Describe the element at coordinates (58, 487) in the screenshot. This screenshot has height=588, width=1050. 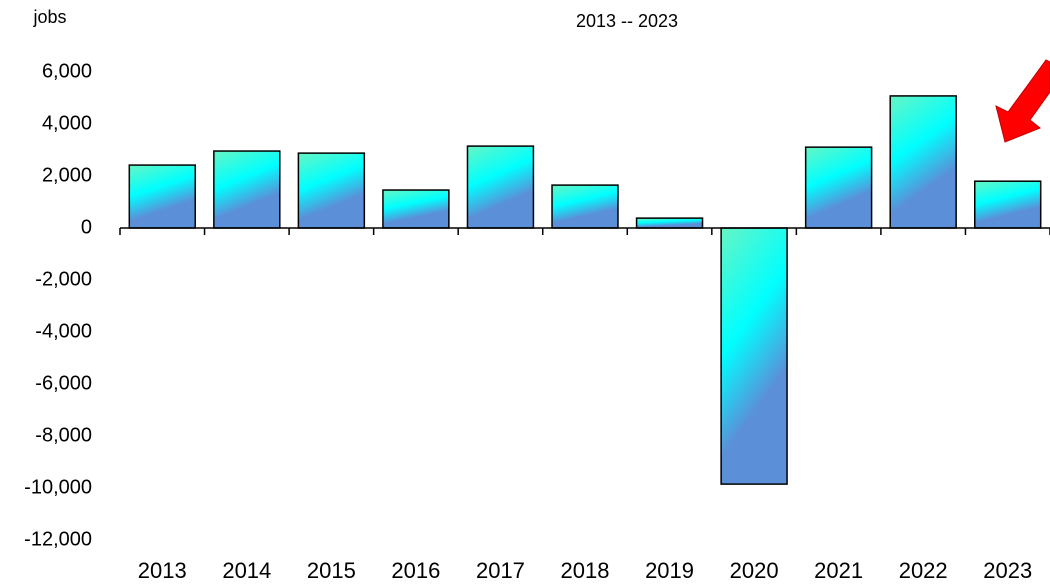
I see `y-tick-label: -10,000` at that location.